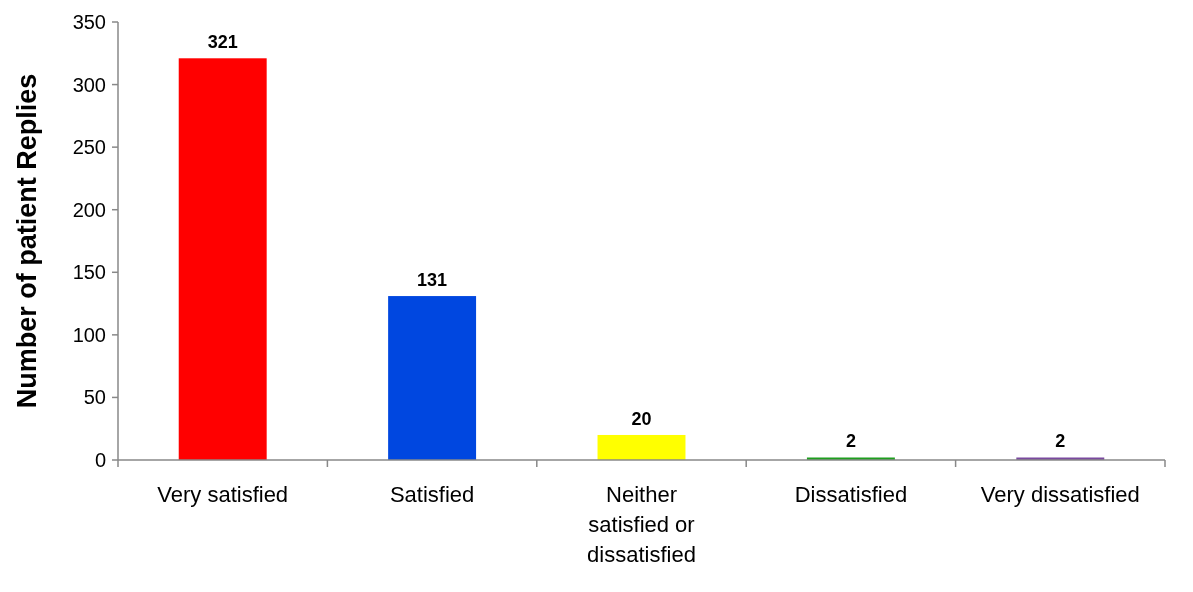 The height and width of the screenshot is (592, 1193). Describe the element at coordinates (222, 42) in the screenshot. I see `data-label: 321` at that location.